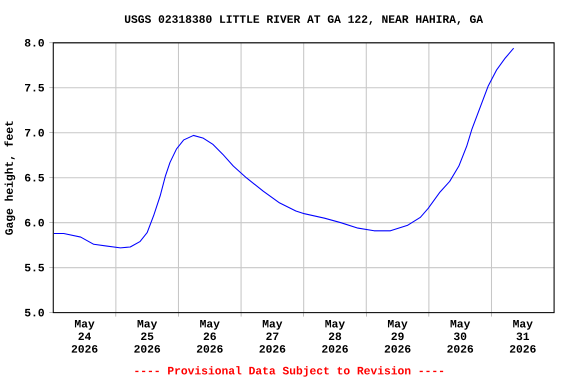  Describe the element at coordinates (523, 336) in the screenshot. I see `x-tick-label: May 31 2026` at that location.